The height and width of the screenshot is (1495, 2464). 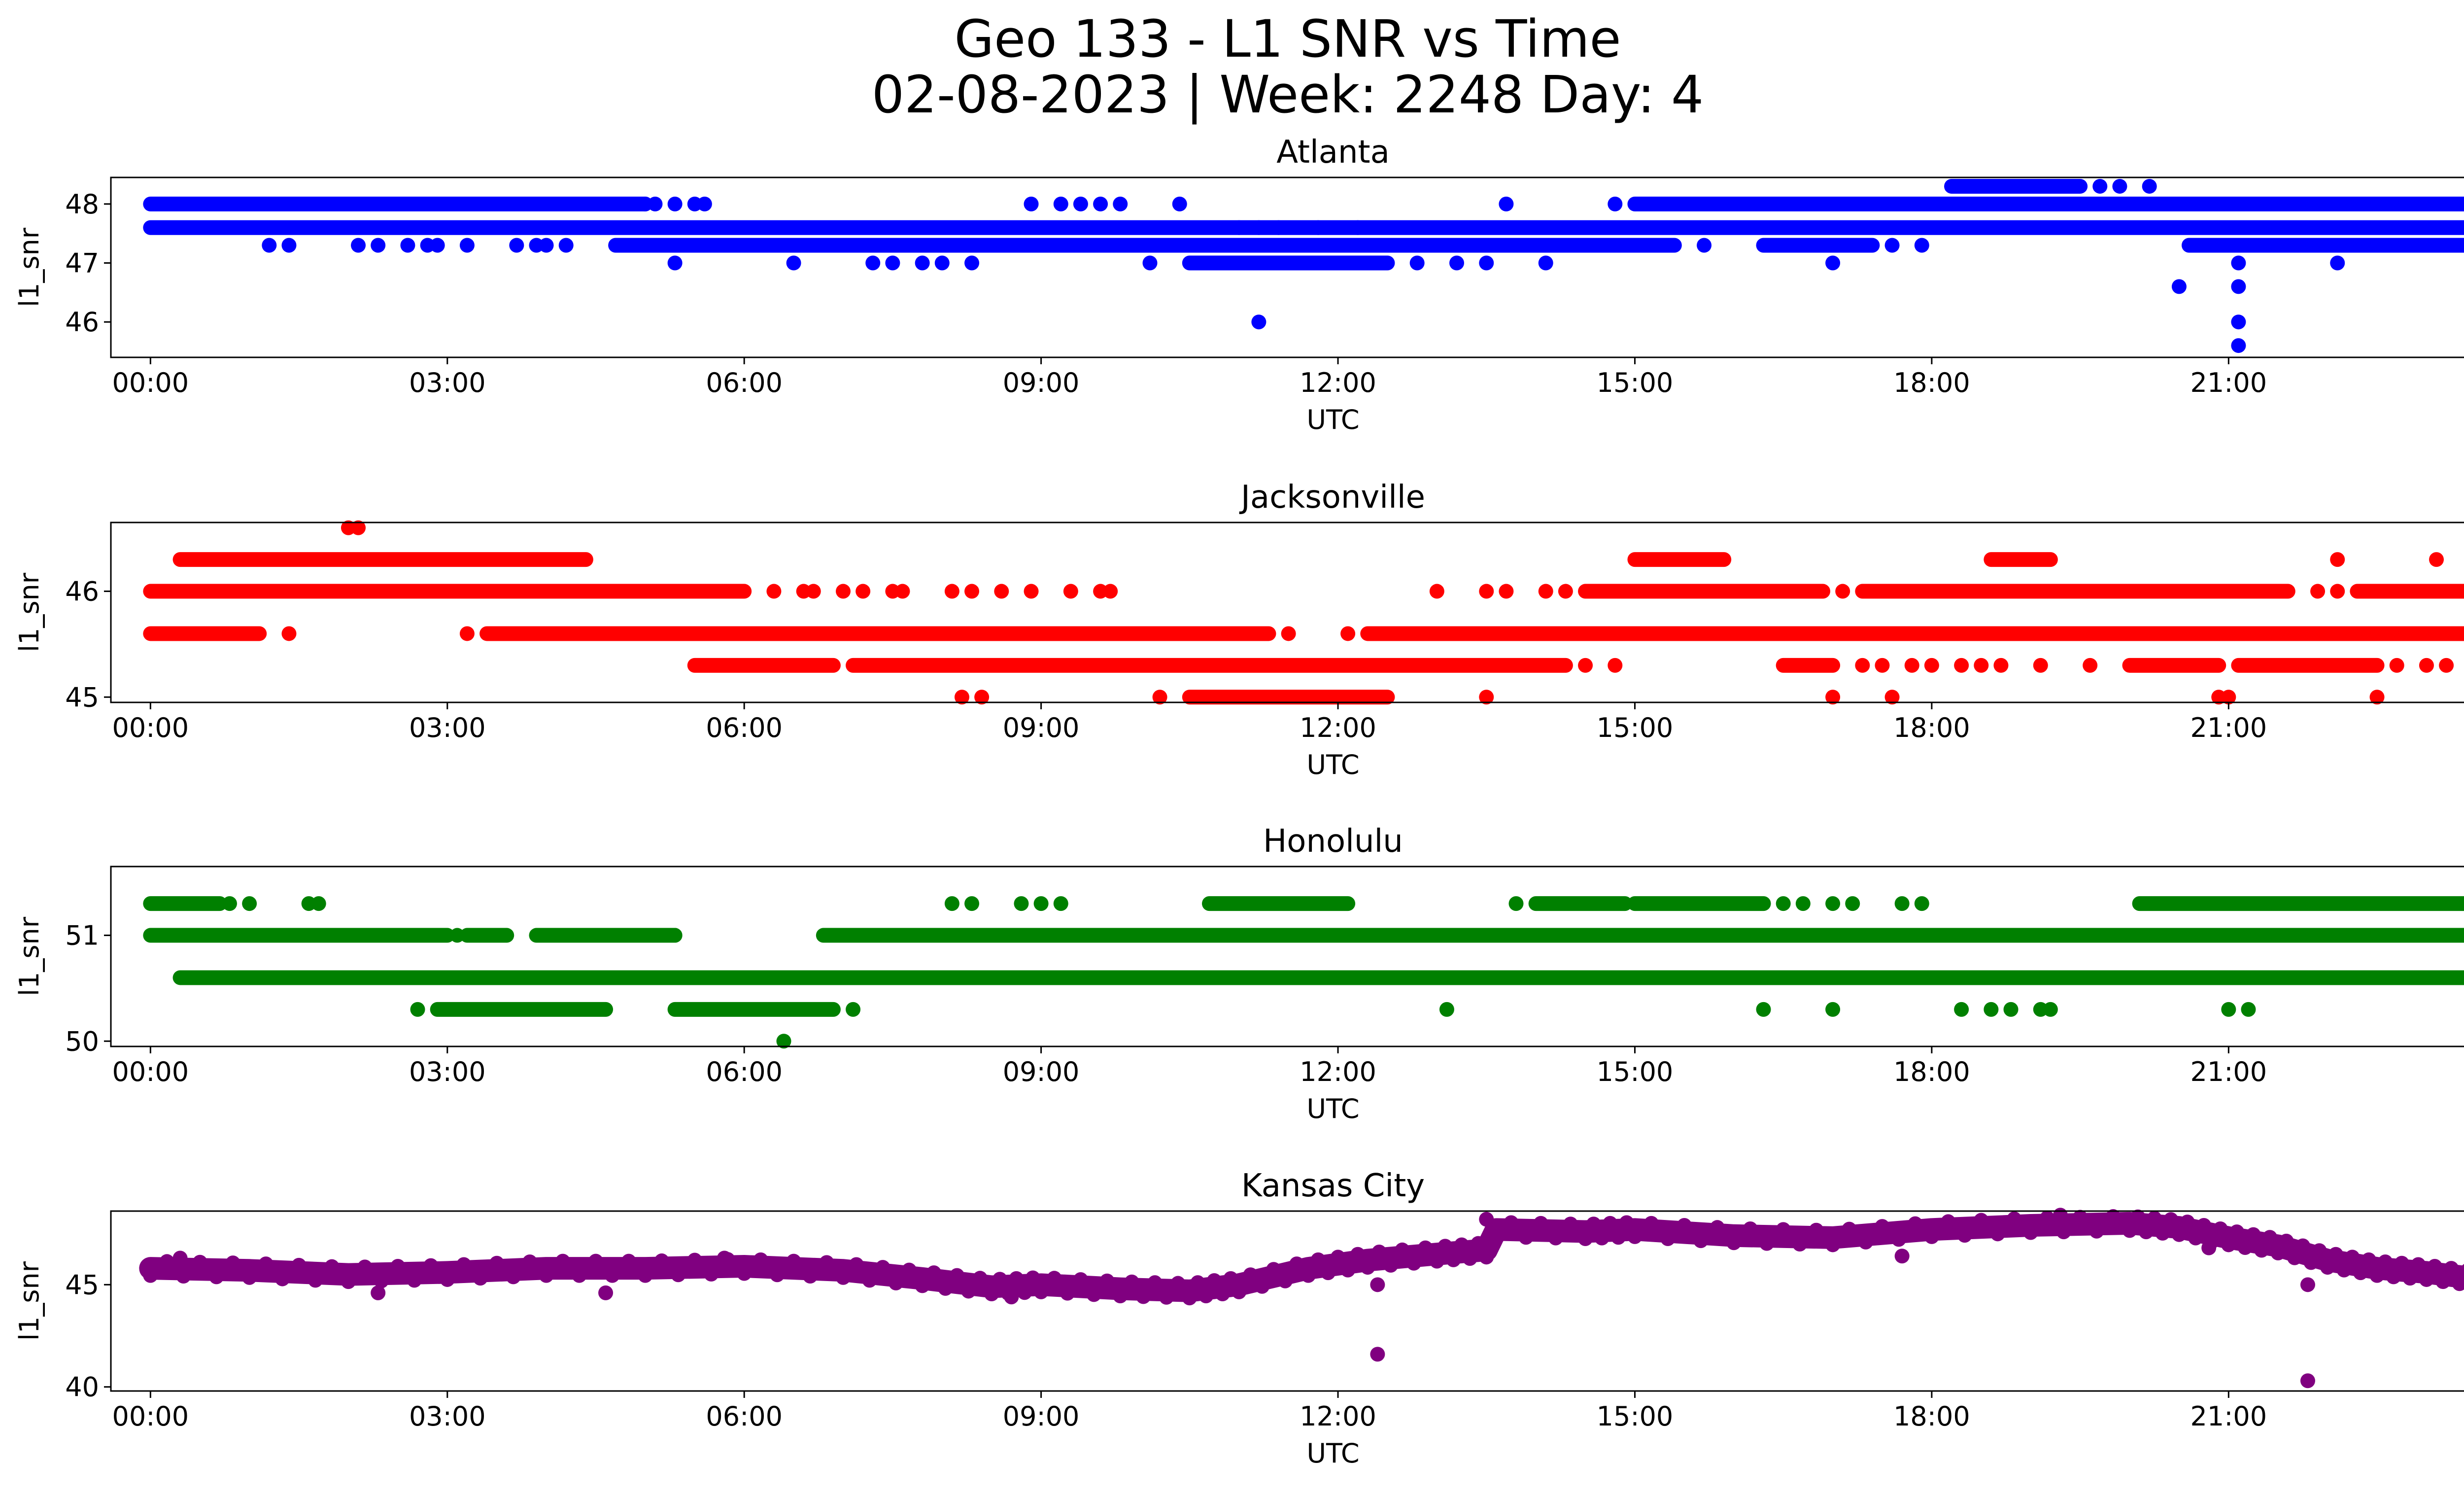 I want to click on x-tick-label: 09:00, so click(x=1041, y=1071).